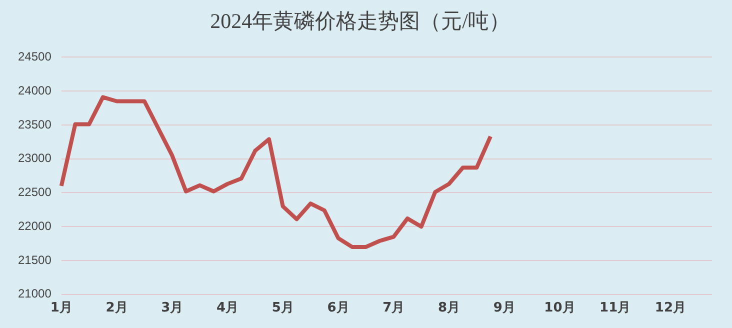  Describe the element at coordinates (35, 225) in the screenshot. I see `y-tick-label: 22000` at that location.